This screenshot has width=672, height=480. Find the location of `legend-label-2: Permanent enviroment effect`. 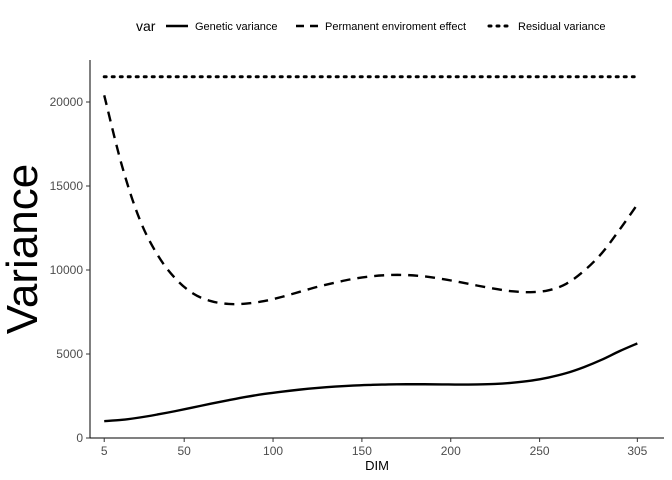

legend-label-2: Permanent enviroment effect is located at coordinates (395, 27).